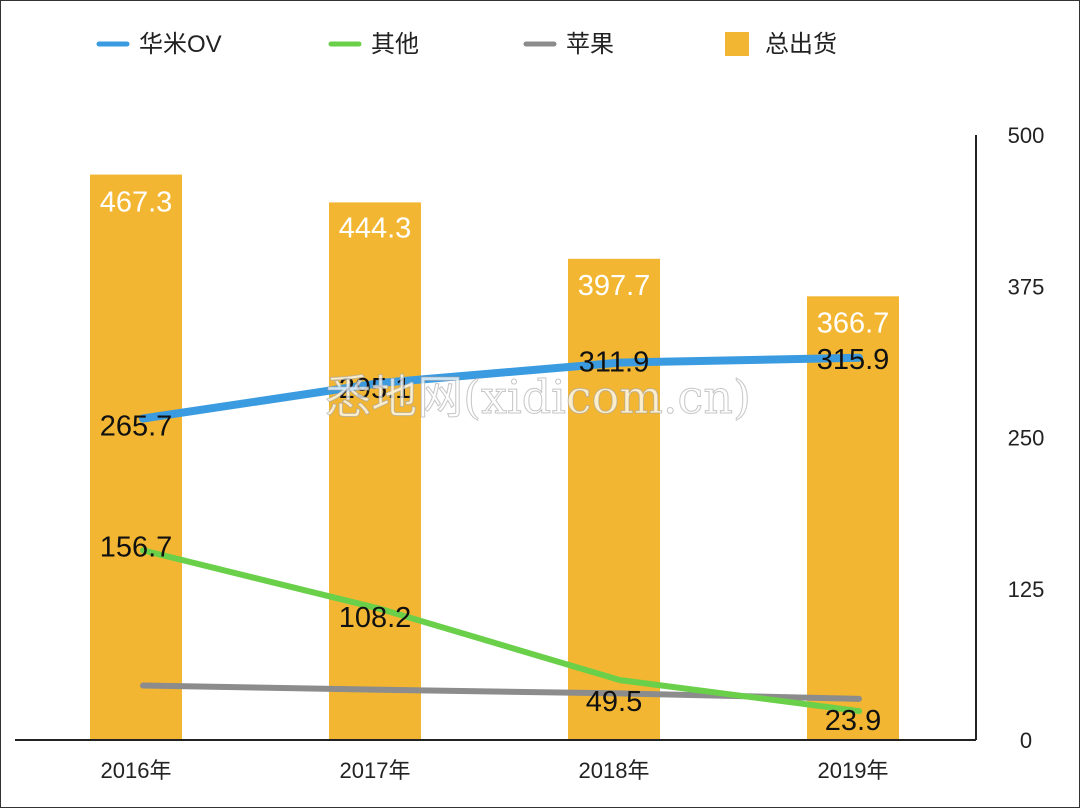 Image resolution: width=1080 pixels, height=809 pixels. I want to click on line-value-label: 156.7, so click(136, 547).